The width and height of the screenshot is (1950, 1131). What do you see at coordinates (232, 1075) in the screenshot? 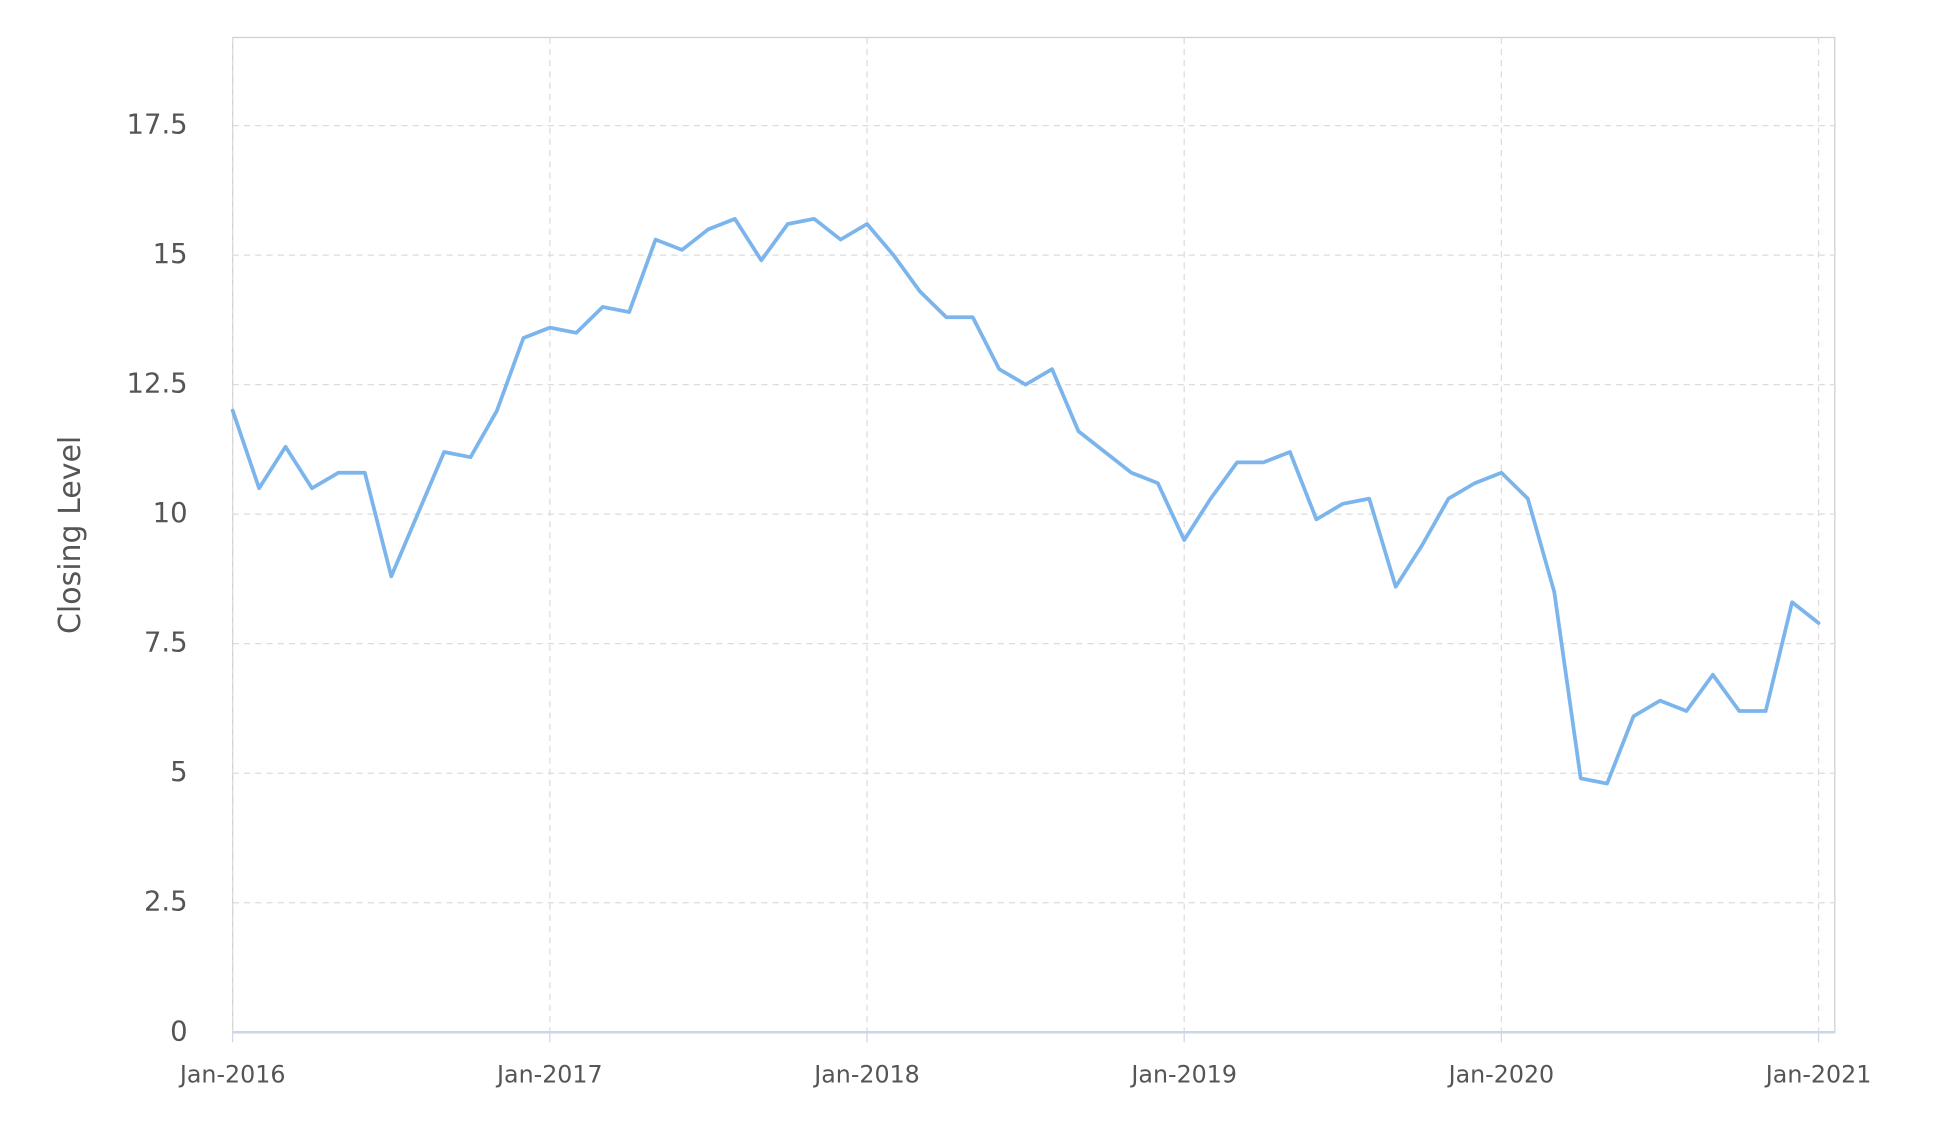
I see `x-tick-label: Jan-2016` at bounding box center [232, 1075].